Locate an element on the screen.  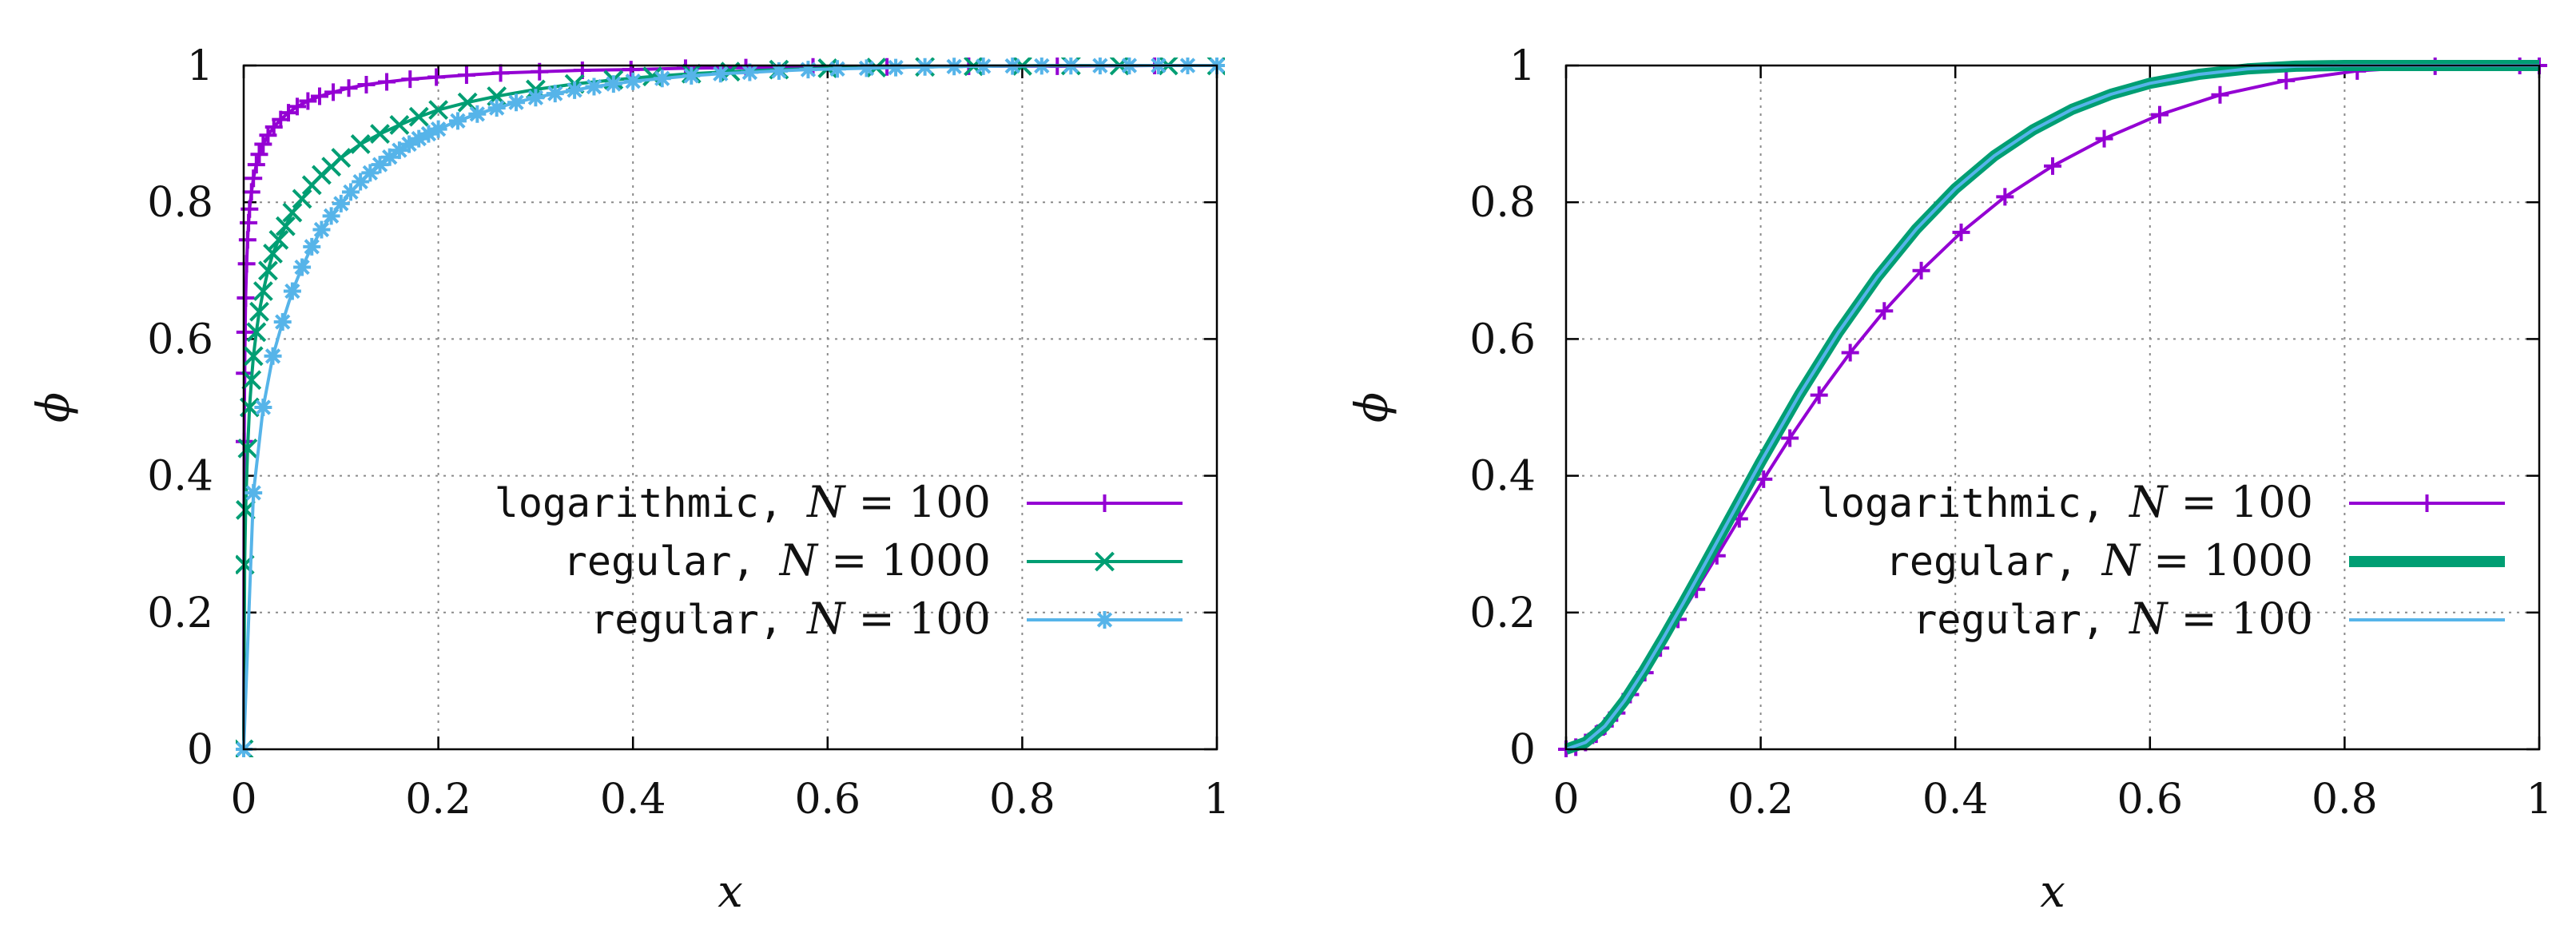
left-ytick-label: 0.2 is located at coordinates (180, 613).